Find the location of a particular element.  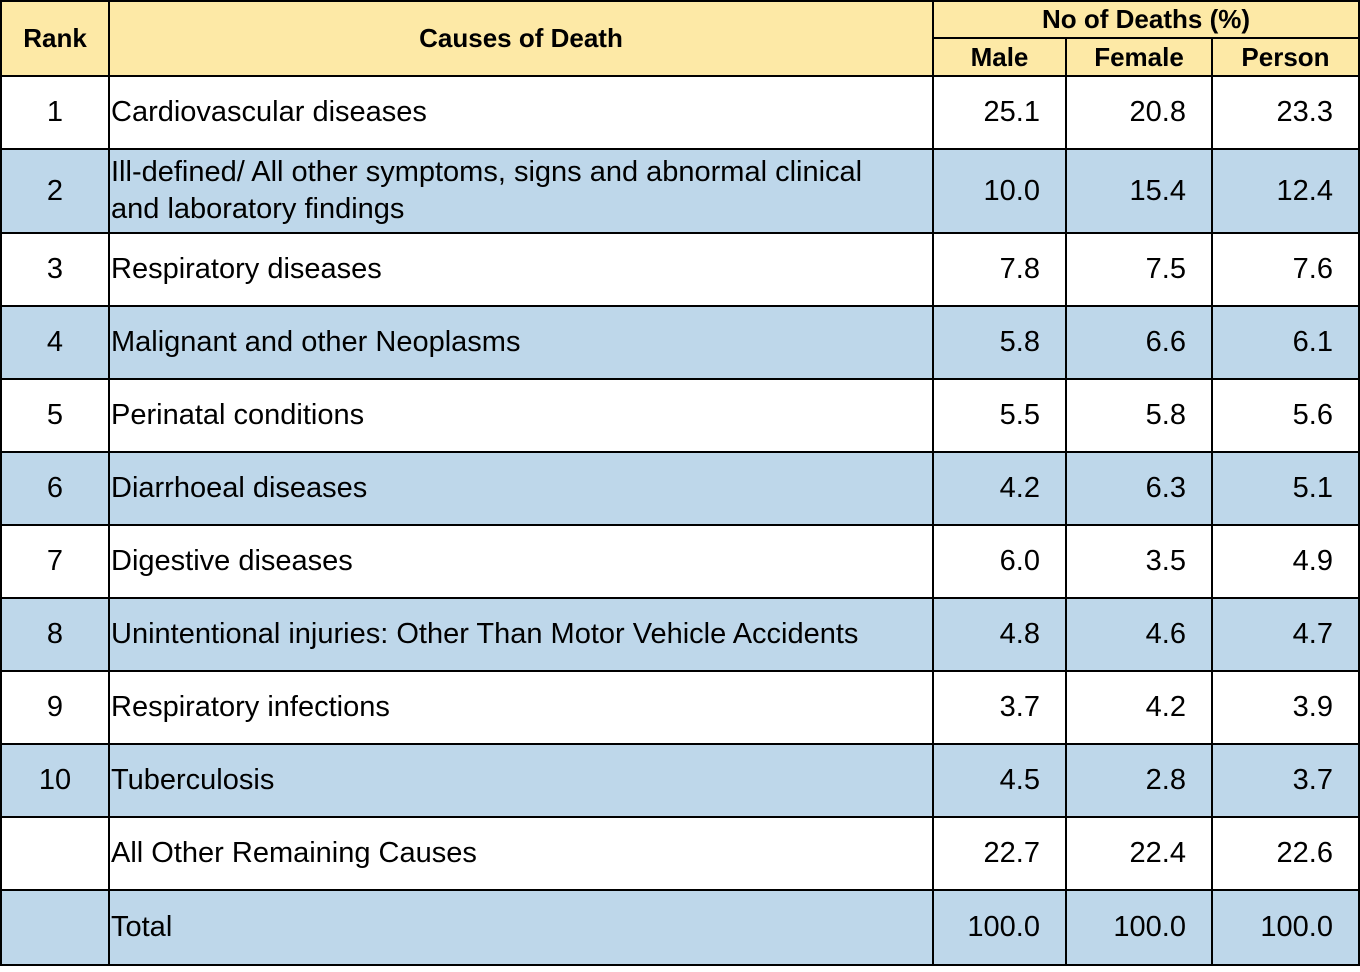

female-value: 20.8 is located at coordinates (1139, 112).